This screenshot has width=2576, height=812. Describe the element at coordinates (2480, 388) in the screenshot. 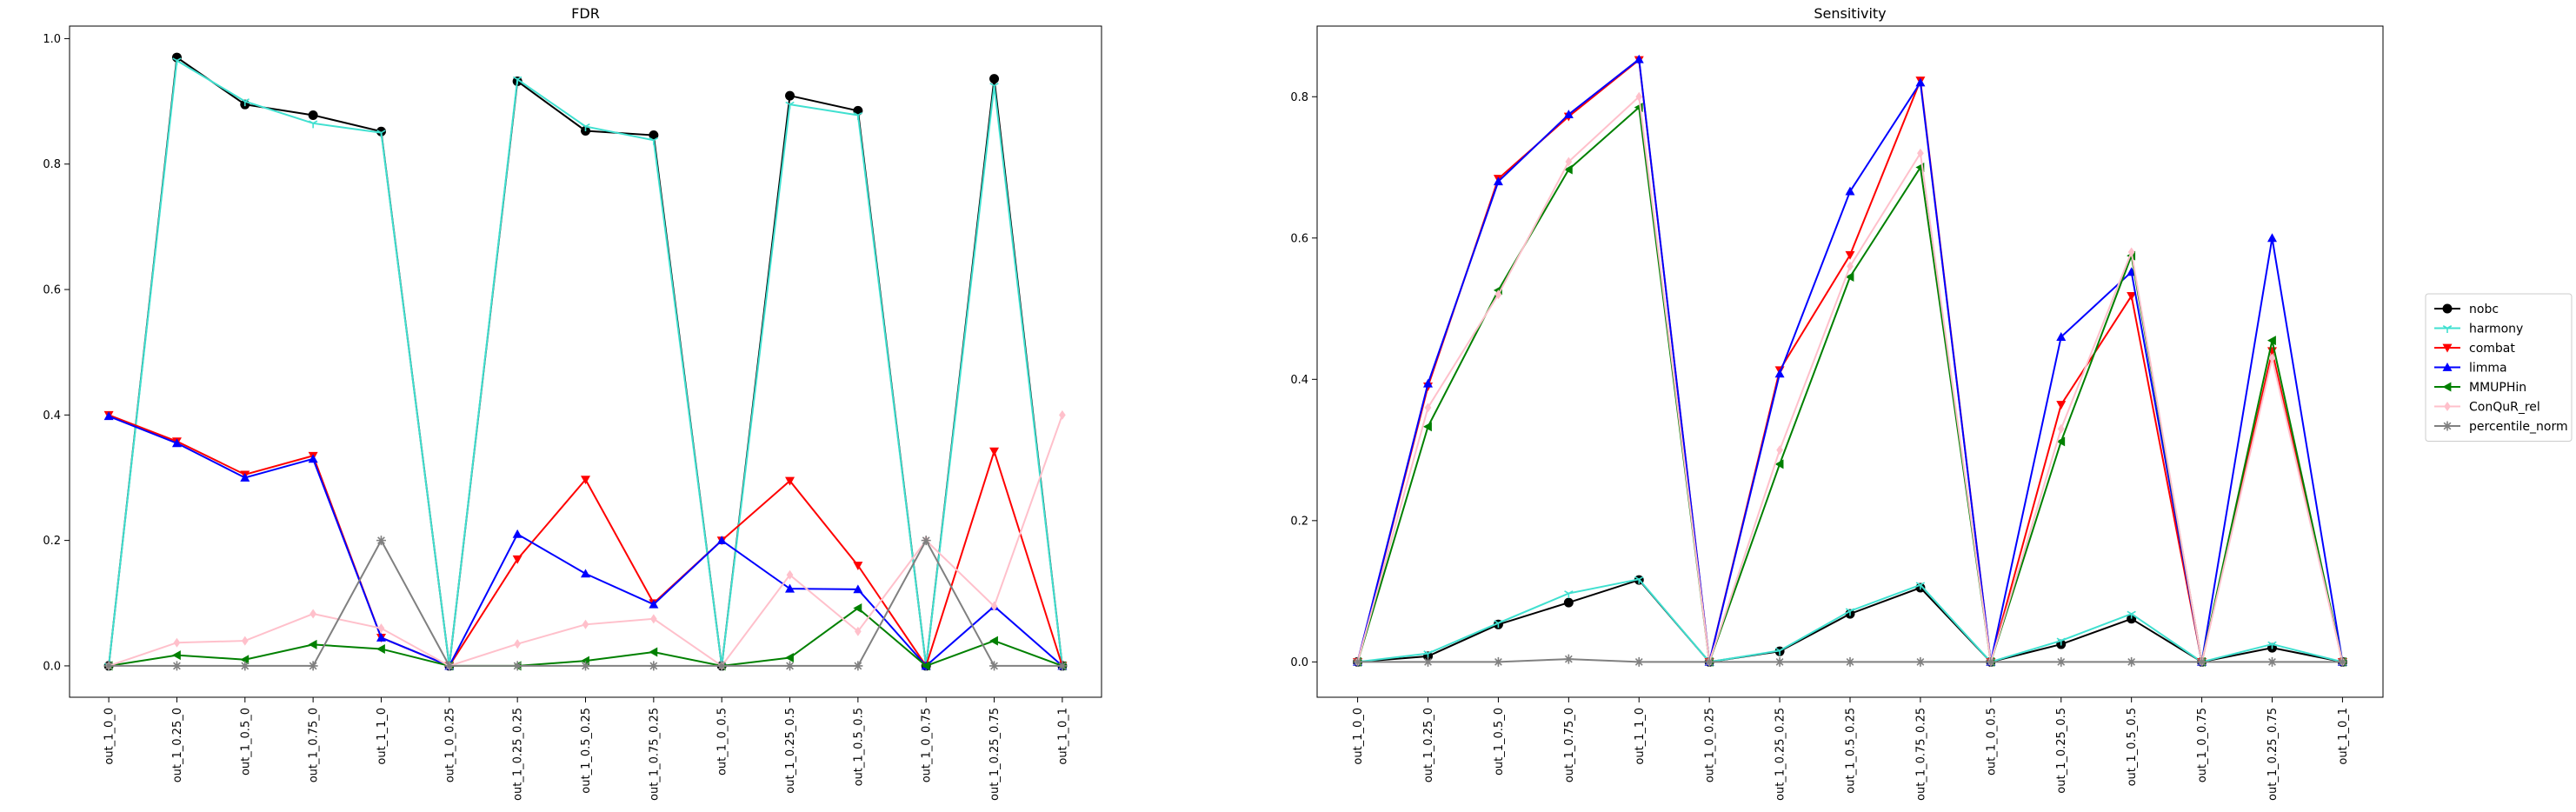

I see `legend-entry-mmuphin: MMUPHin` at that location.